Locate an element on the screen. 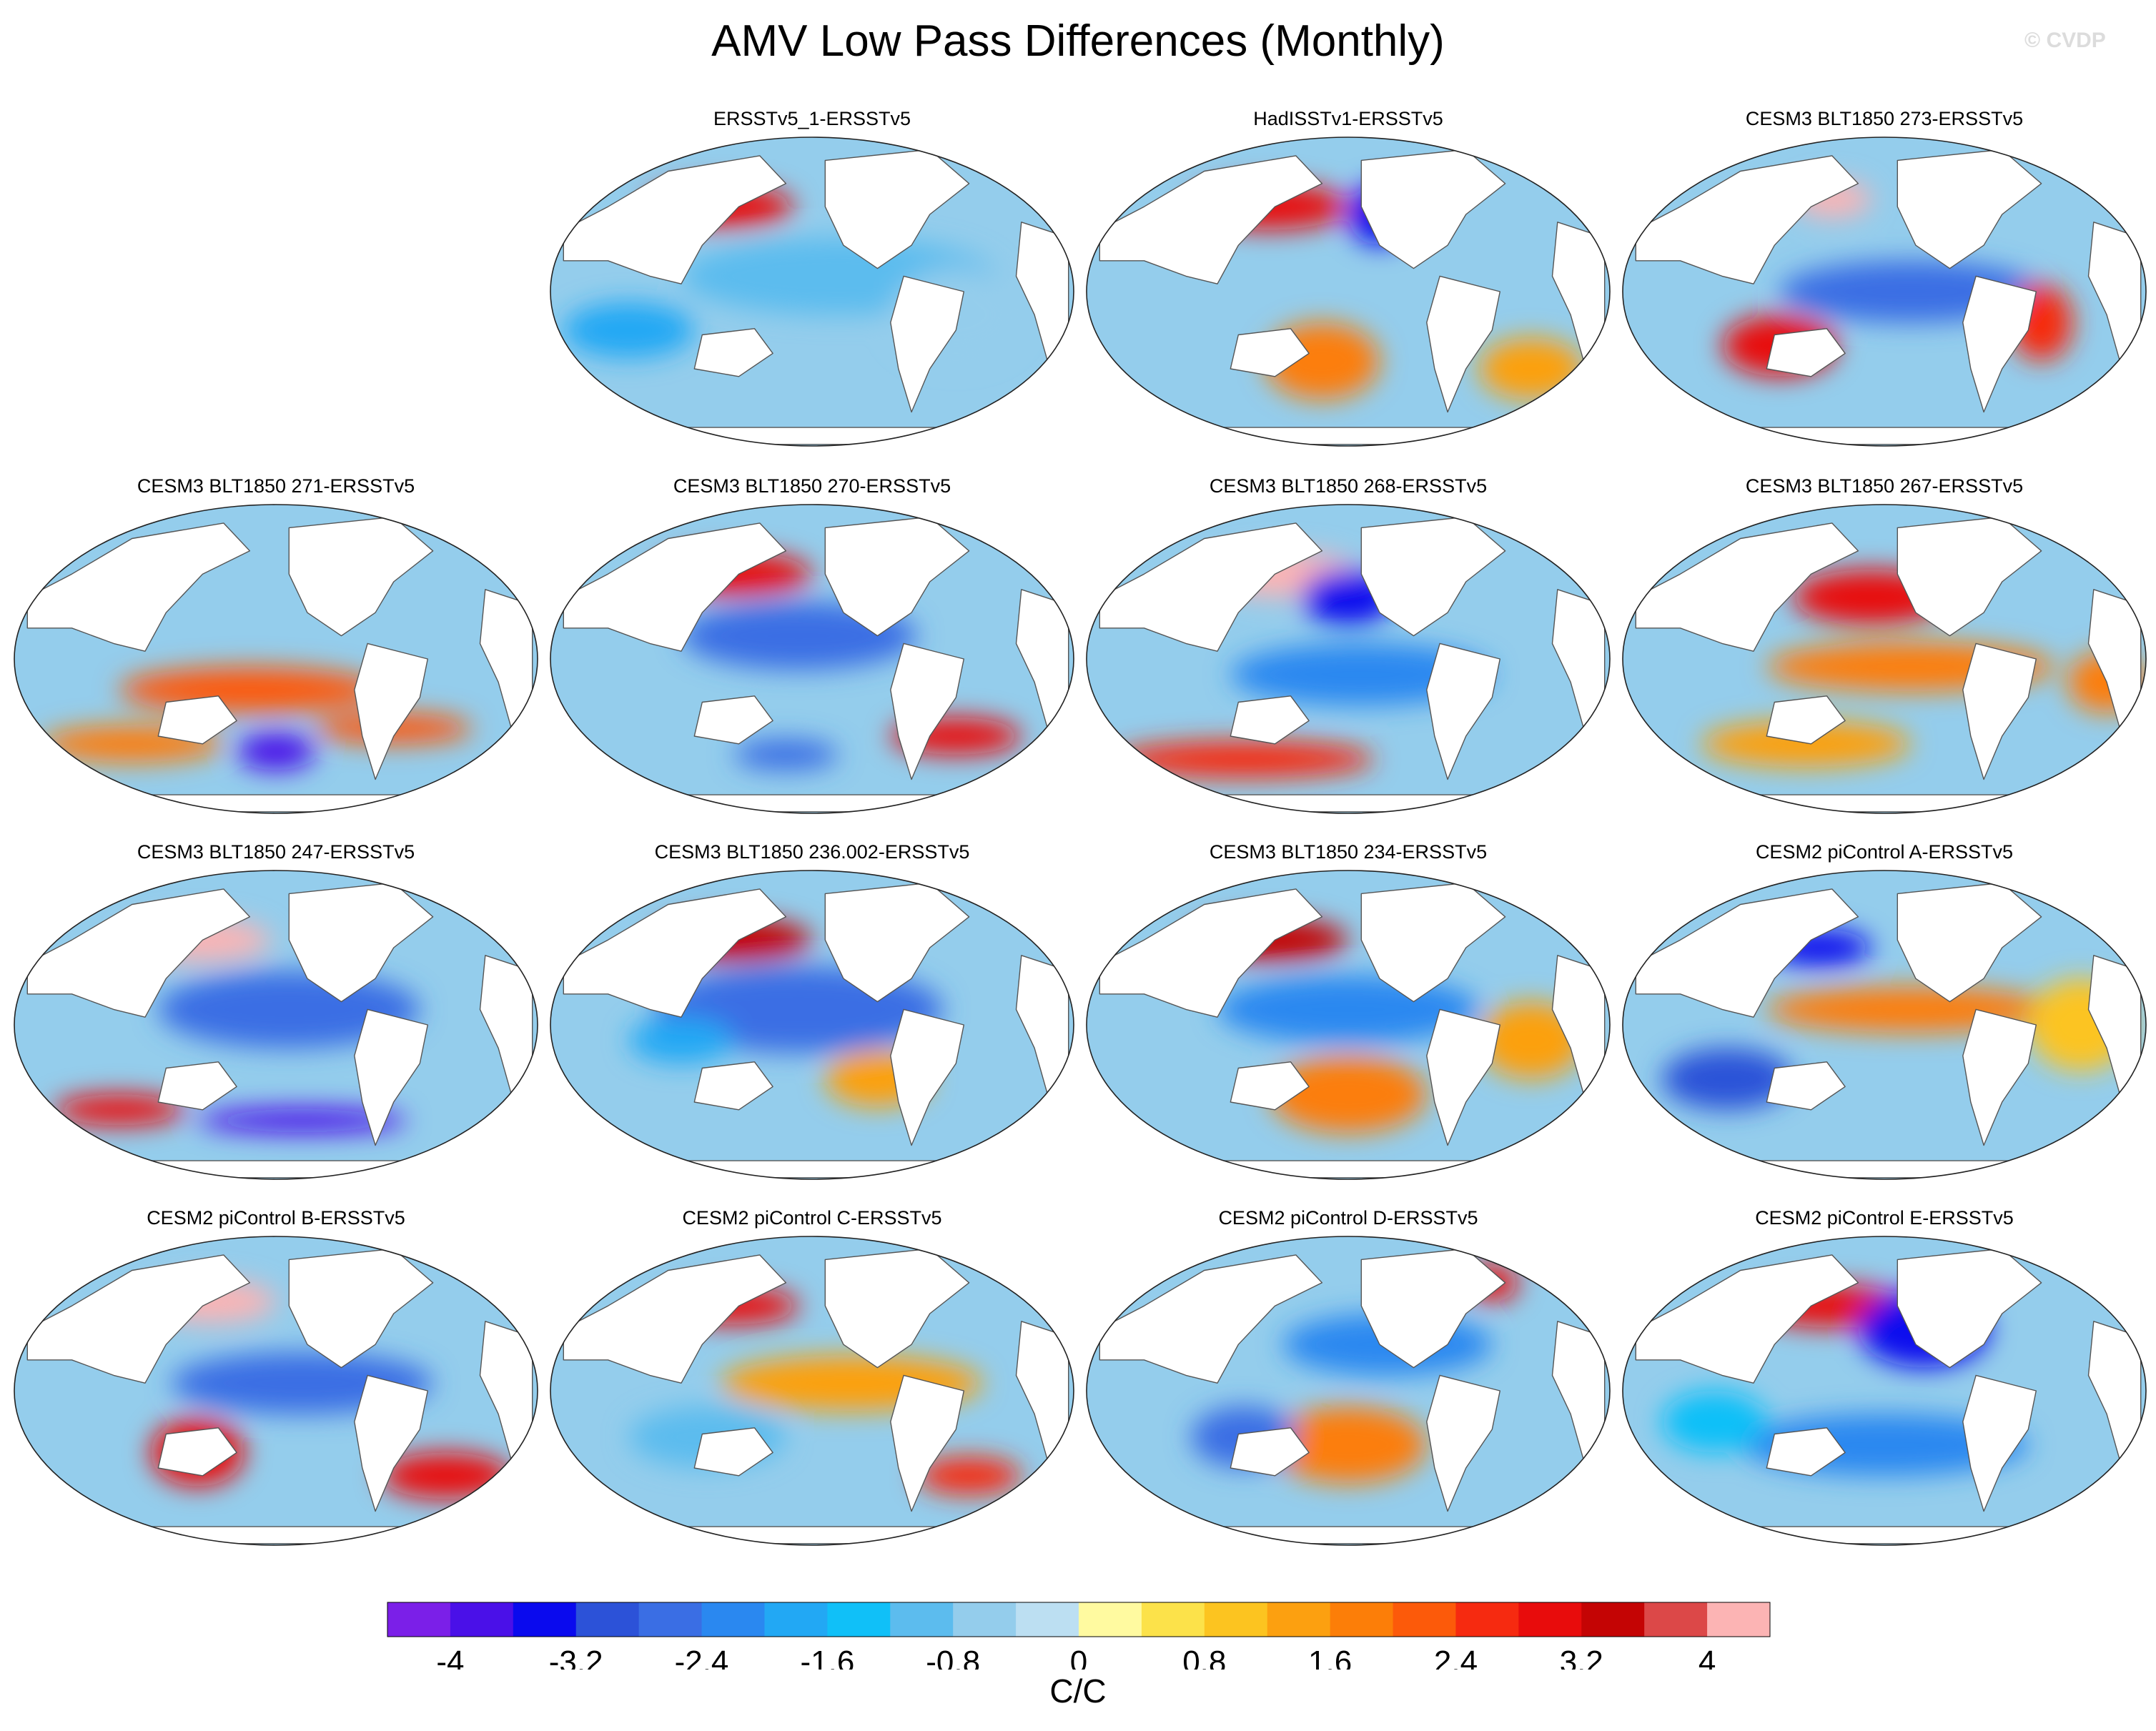 The image size is (2156, 1731). map-panel: CESM3 BLT1850 268-ERSSTv5 is located at coordinates (1348, 648).